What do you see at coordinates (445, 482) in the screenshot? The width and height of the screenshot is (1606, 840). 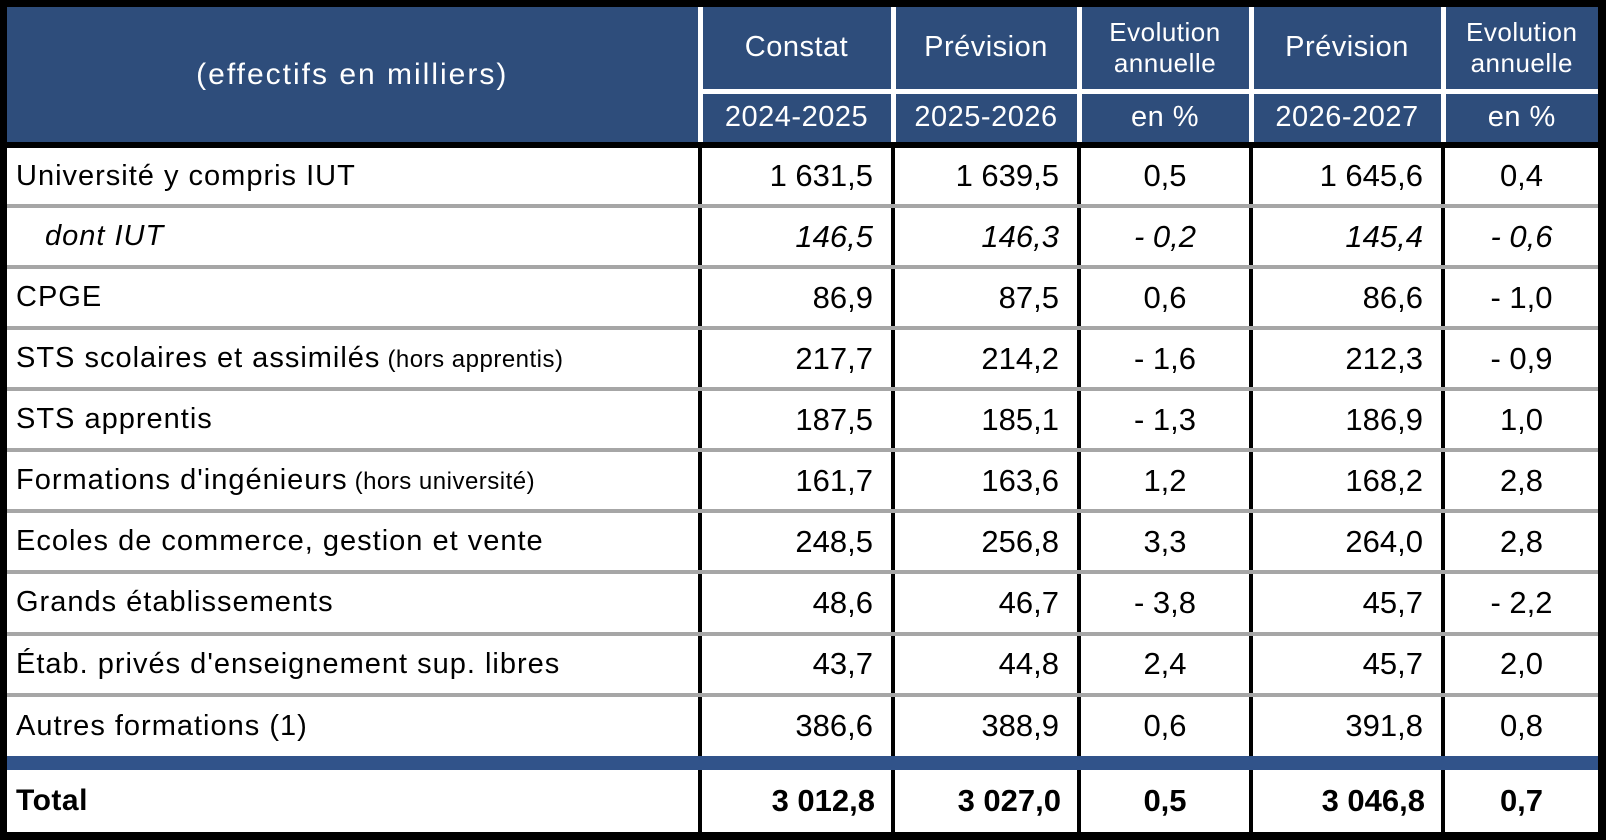 I see `row-label-note: (hors université)` at bounding box center [445, 482].